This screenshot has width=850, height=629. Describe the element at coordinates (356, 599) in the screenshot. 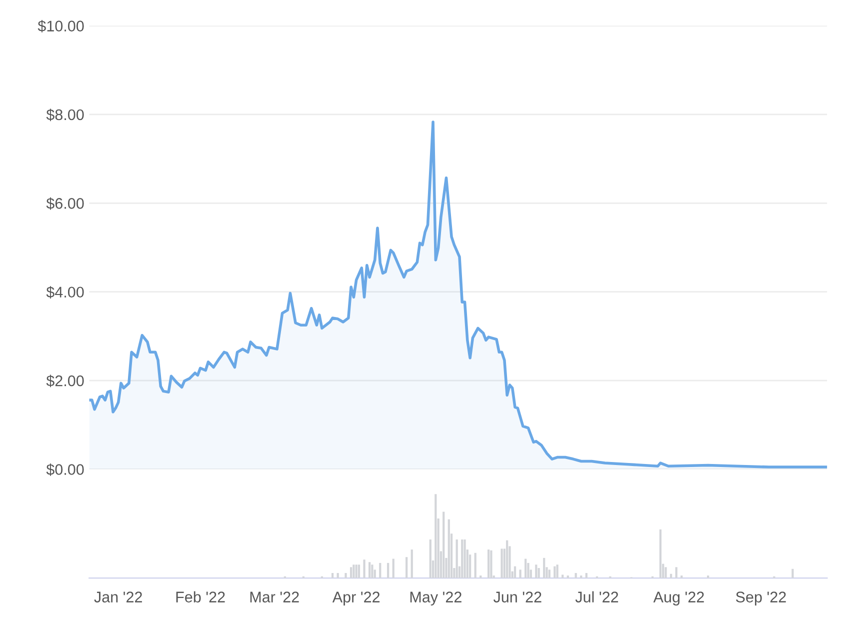

I see `x-tick-label: Apr '22` at that location.